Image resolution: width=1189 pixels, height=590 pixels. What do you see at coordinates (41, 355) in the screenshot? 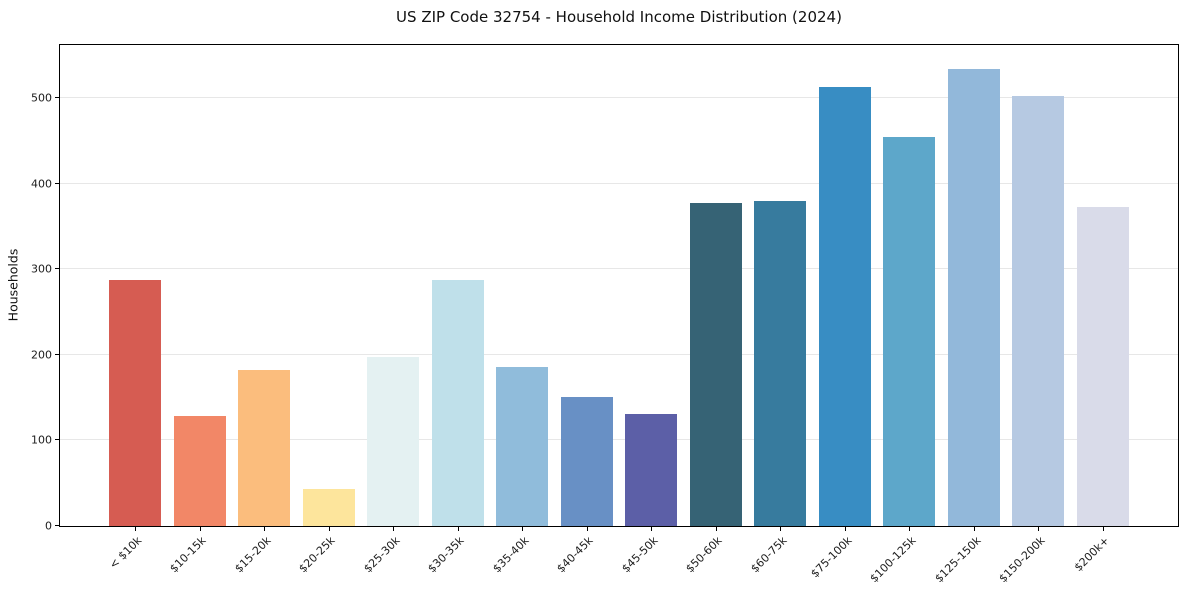
I see `y-tick-label: 200` at bounding box center [41, 355].